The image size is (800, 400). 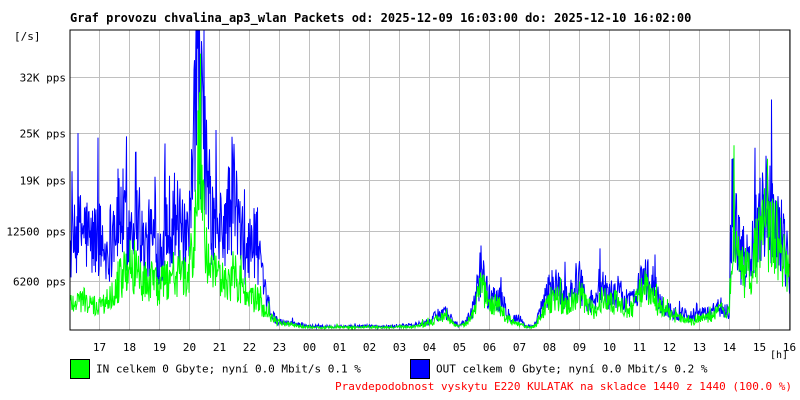 What do you see at coordinates (339, 347) in the screenshot?
I see `x-tick-label: 01` at bounding box center [339, 347].